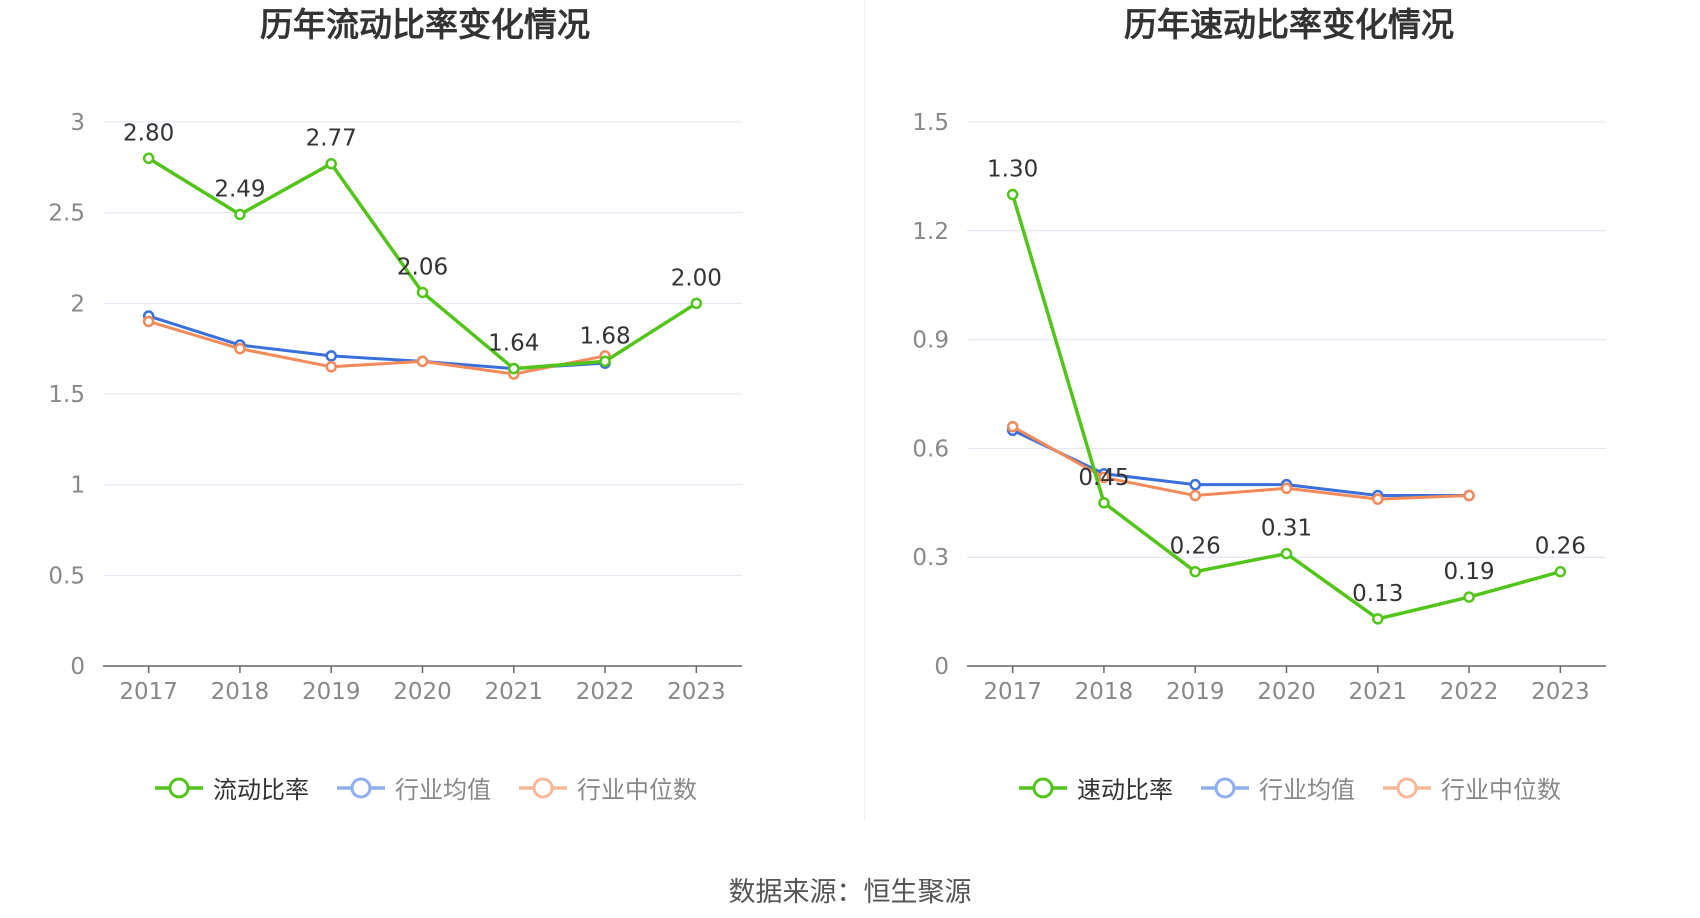  What do you see at coordinates (696, 278) in the screenshot?
I see `data-label: 2.00` at bounding box center [696, 278].